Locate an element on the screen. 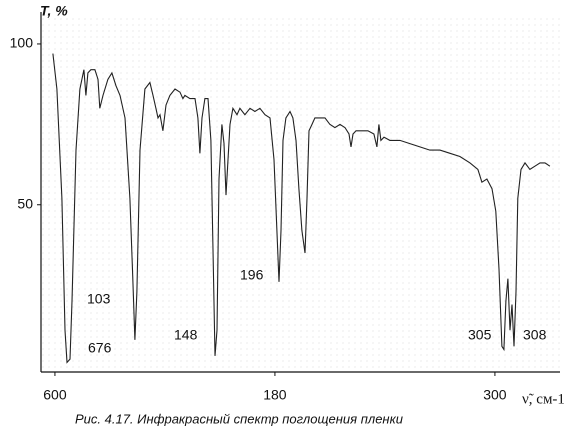 Image resolution: width=576 pixels, height=436 pixels. x-tick-label: 180 is located at coordinates (275, 395).